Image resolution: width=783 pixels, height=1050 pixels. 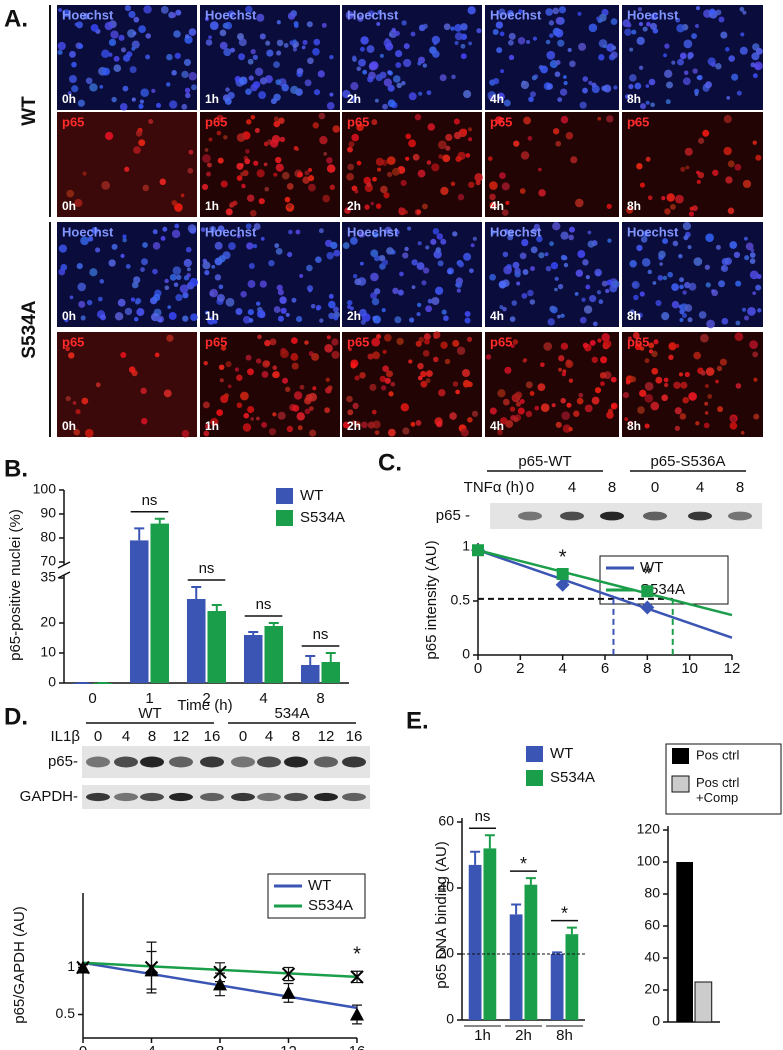 What do you see at coordinates (159, 520) in the screenshot?
I see `error-bar` at bounding box center [159, 520].